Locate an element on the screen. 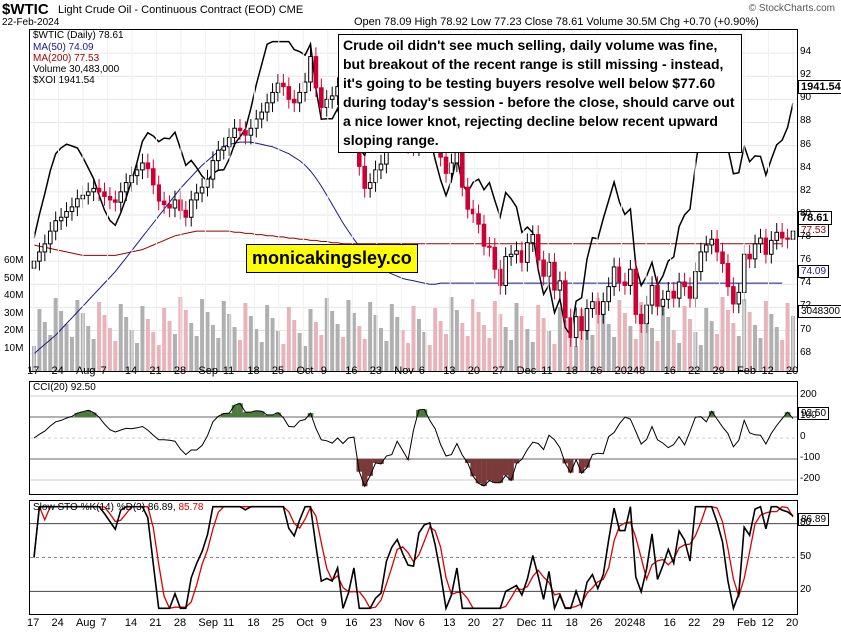 This screenshot has width=841, height=633. volume-tick-label: 30M is located at coordinates (14, 313).